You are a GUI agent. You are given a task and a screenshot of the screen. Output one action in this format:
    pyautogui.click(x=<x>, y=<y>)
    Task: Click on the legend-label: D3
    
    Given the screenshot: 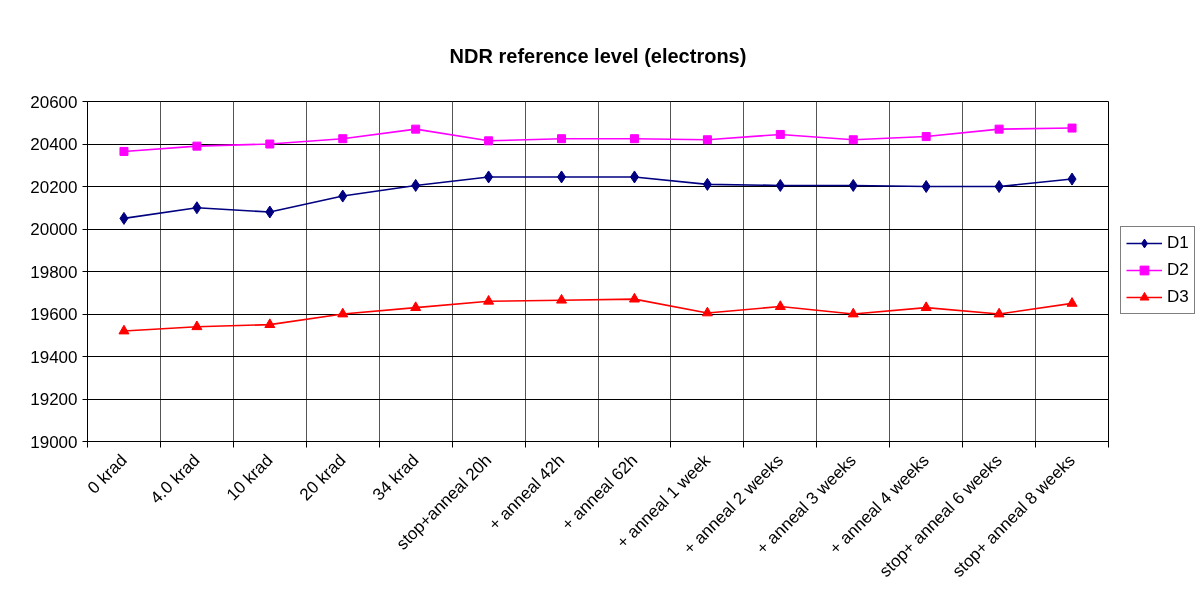 What is the action you would take?
    pyautogui.click(x=1178, y=297)
    